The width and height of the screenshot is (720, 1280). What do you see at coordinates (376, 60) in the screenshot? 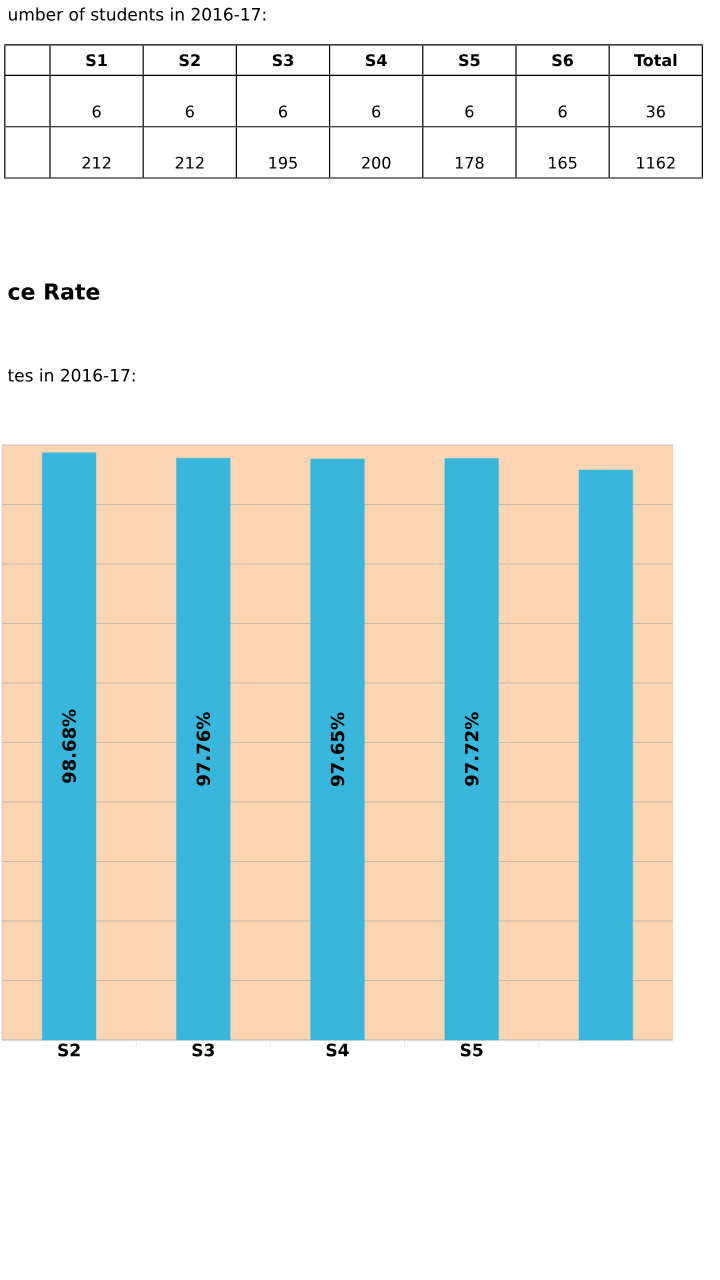
I see `category-label: S4` at bounding box center [376, 60].